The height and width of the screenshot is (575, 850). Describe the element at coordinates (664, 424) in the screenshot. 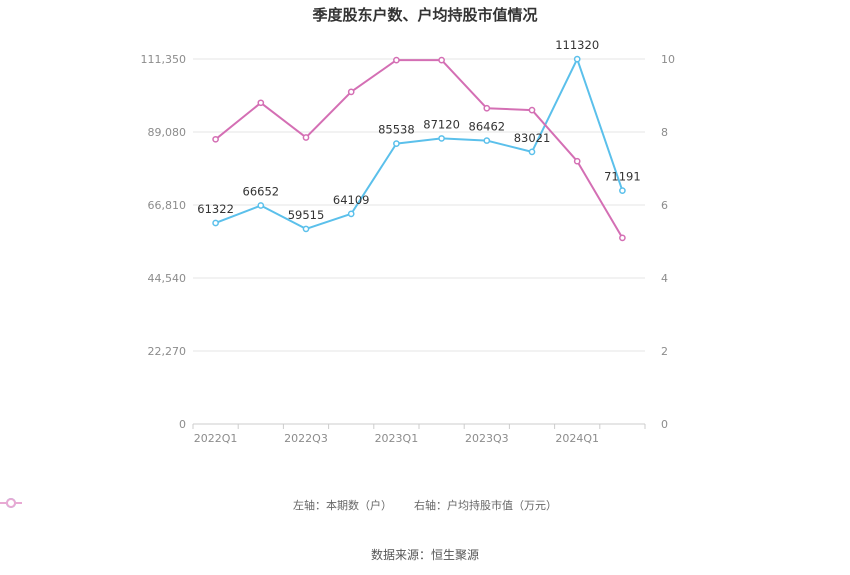

I see `y-right-tick-label: 0` at that location.